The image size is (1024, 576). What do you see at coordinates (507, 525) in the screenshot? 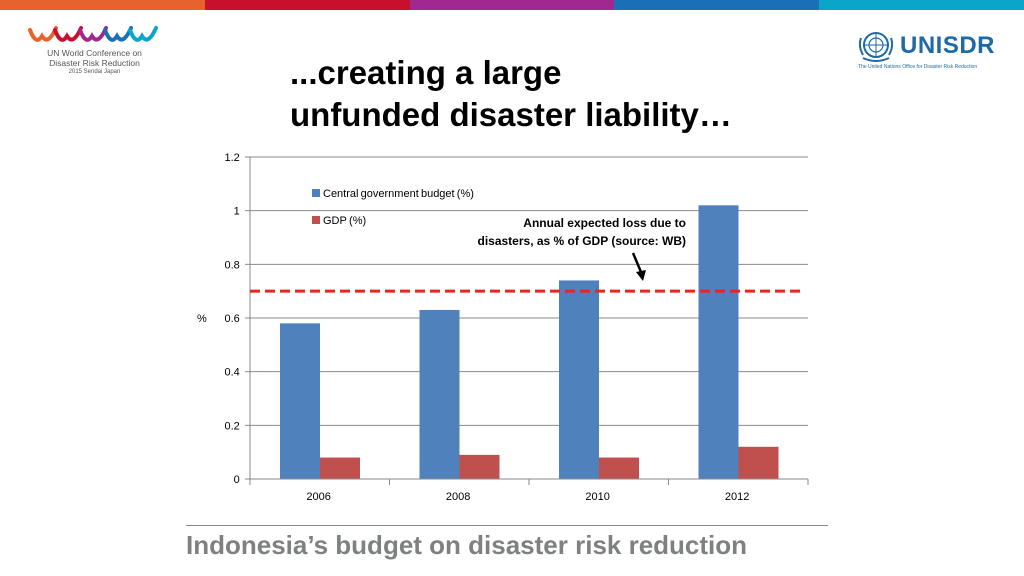
I see `footer-divider` at bounding box center [507, 525].